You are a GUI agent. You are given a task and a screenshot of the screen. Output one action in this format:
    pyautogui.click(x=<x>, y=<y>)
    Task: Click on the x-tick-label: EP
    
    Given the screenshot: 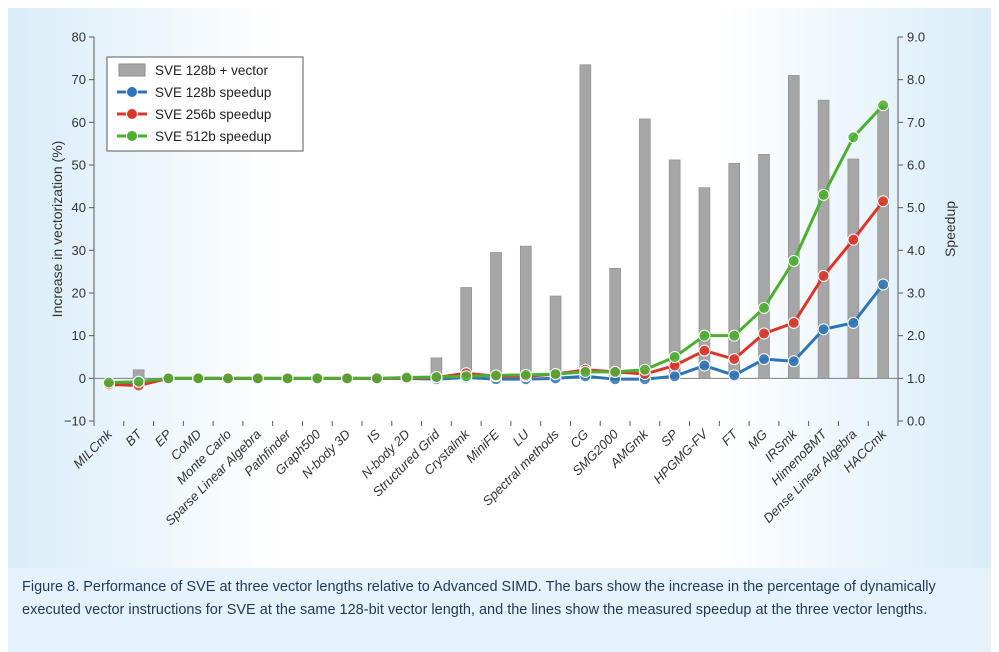 What is the action you would take?
    pyautogui.click(x=163, y=437)
    